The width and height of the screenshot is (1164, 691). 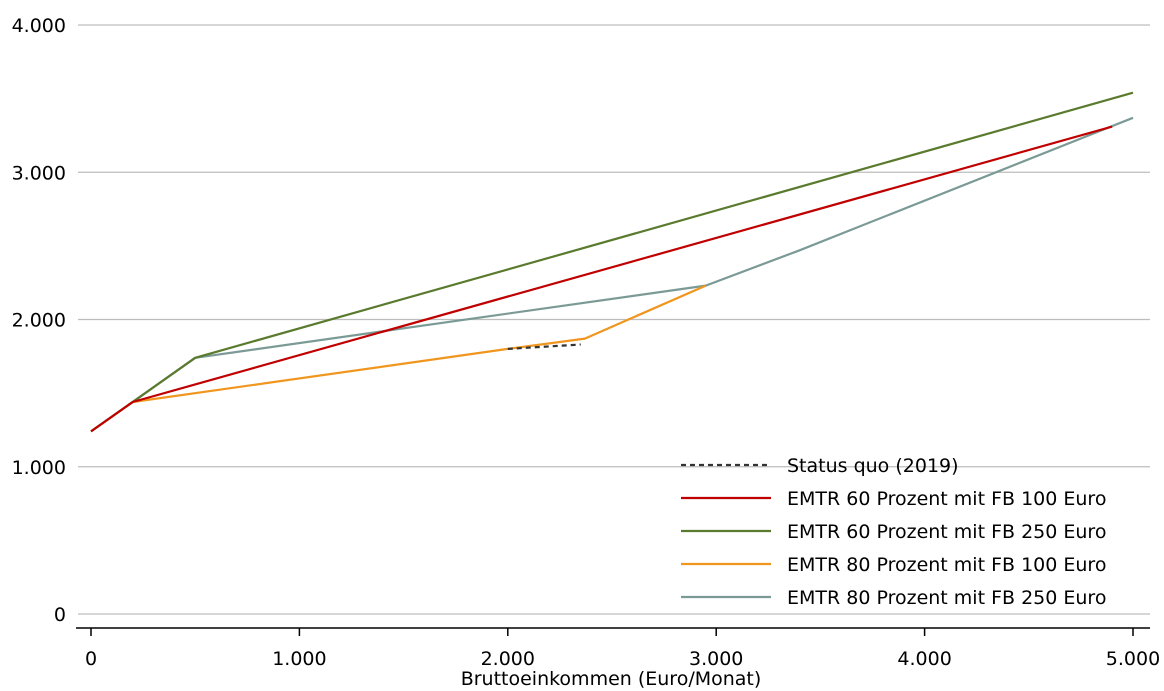 What do you see at coordinates (611, 679) in the screenshot?
I see `x-axis-title: Bruttoeinkommen (Euro/Monat)` at bounding box center [611, 679].